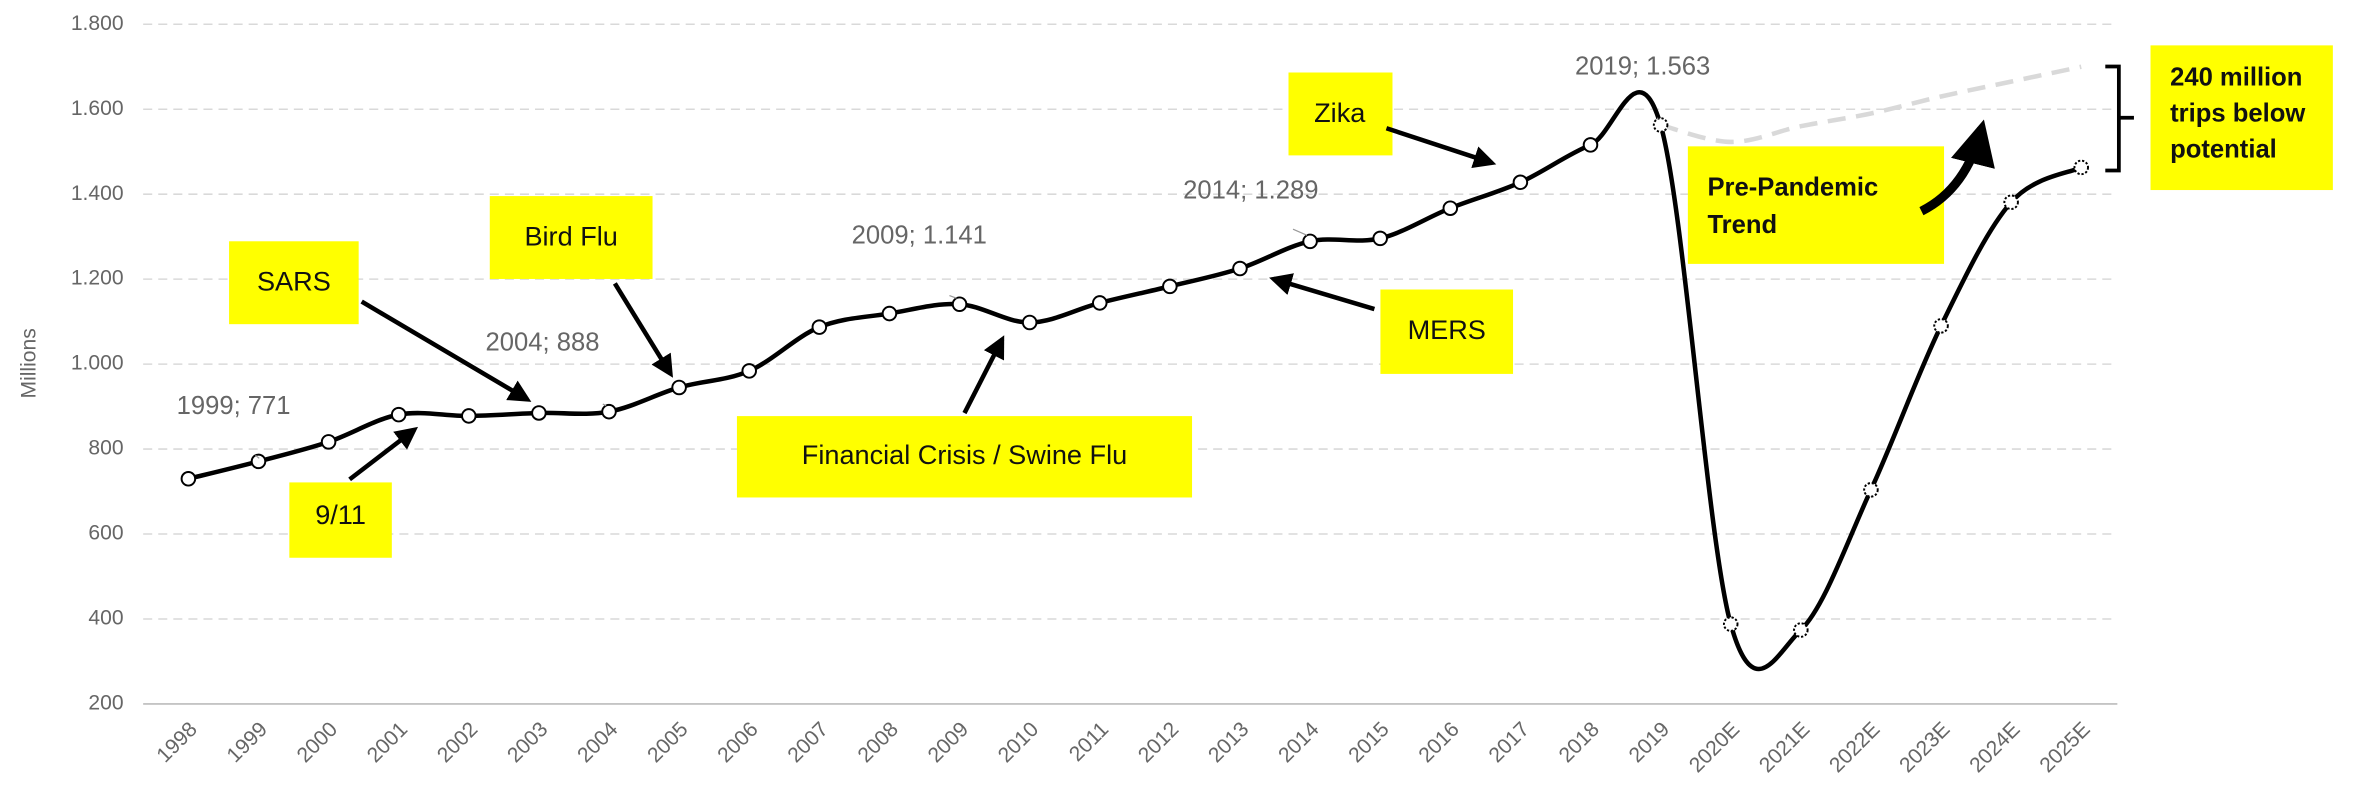  What do you see at coordinates (543, 343) in the screenshot?
I see `value-label: 2004; 888` at bounding box center [543, 343].